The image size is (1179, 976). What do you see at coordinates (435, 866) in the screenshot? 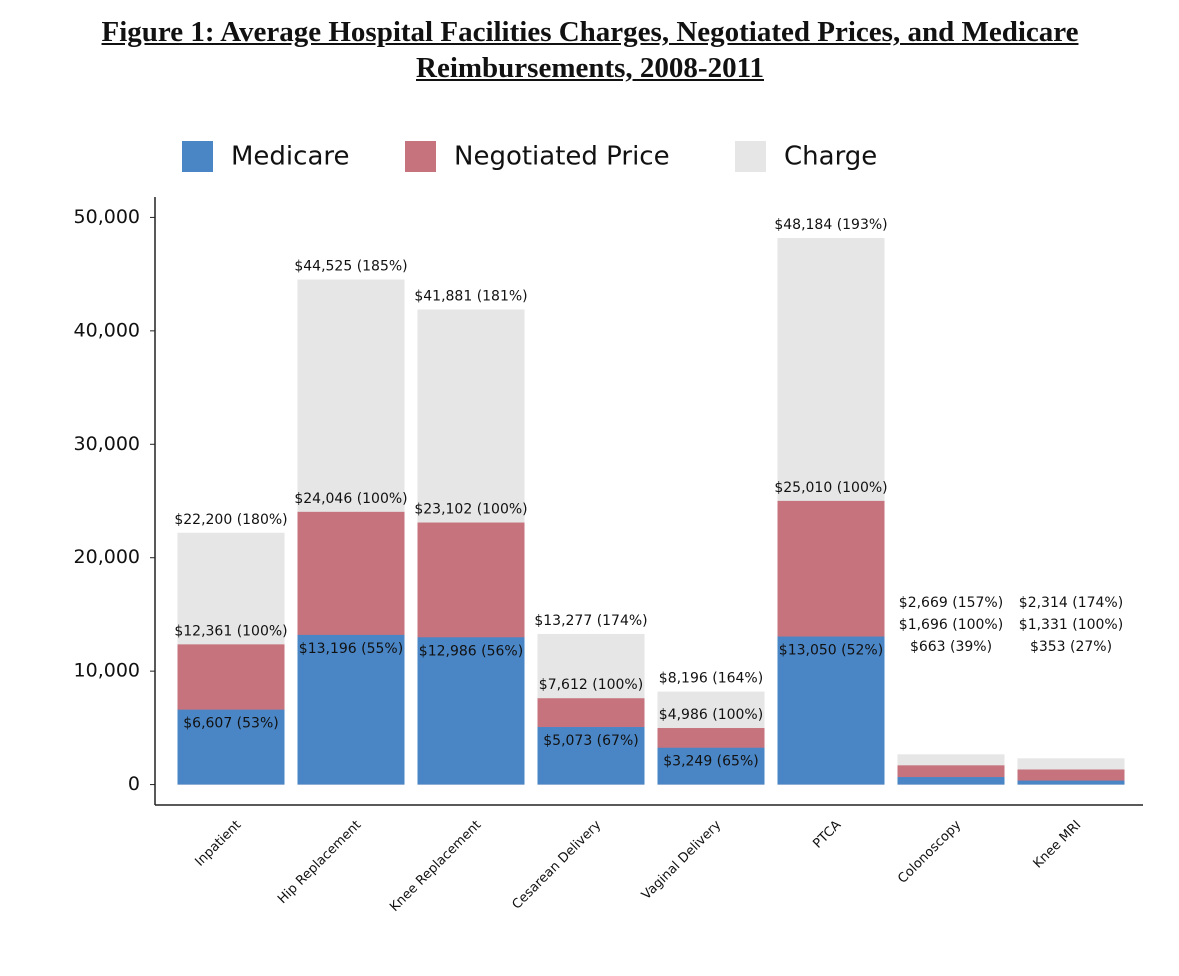
I see `x-tick-label: Knee Replacement` at bounding box center [435, 866].